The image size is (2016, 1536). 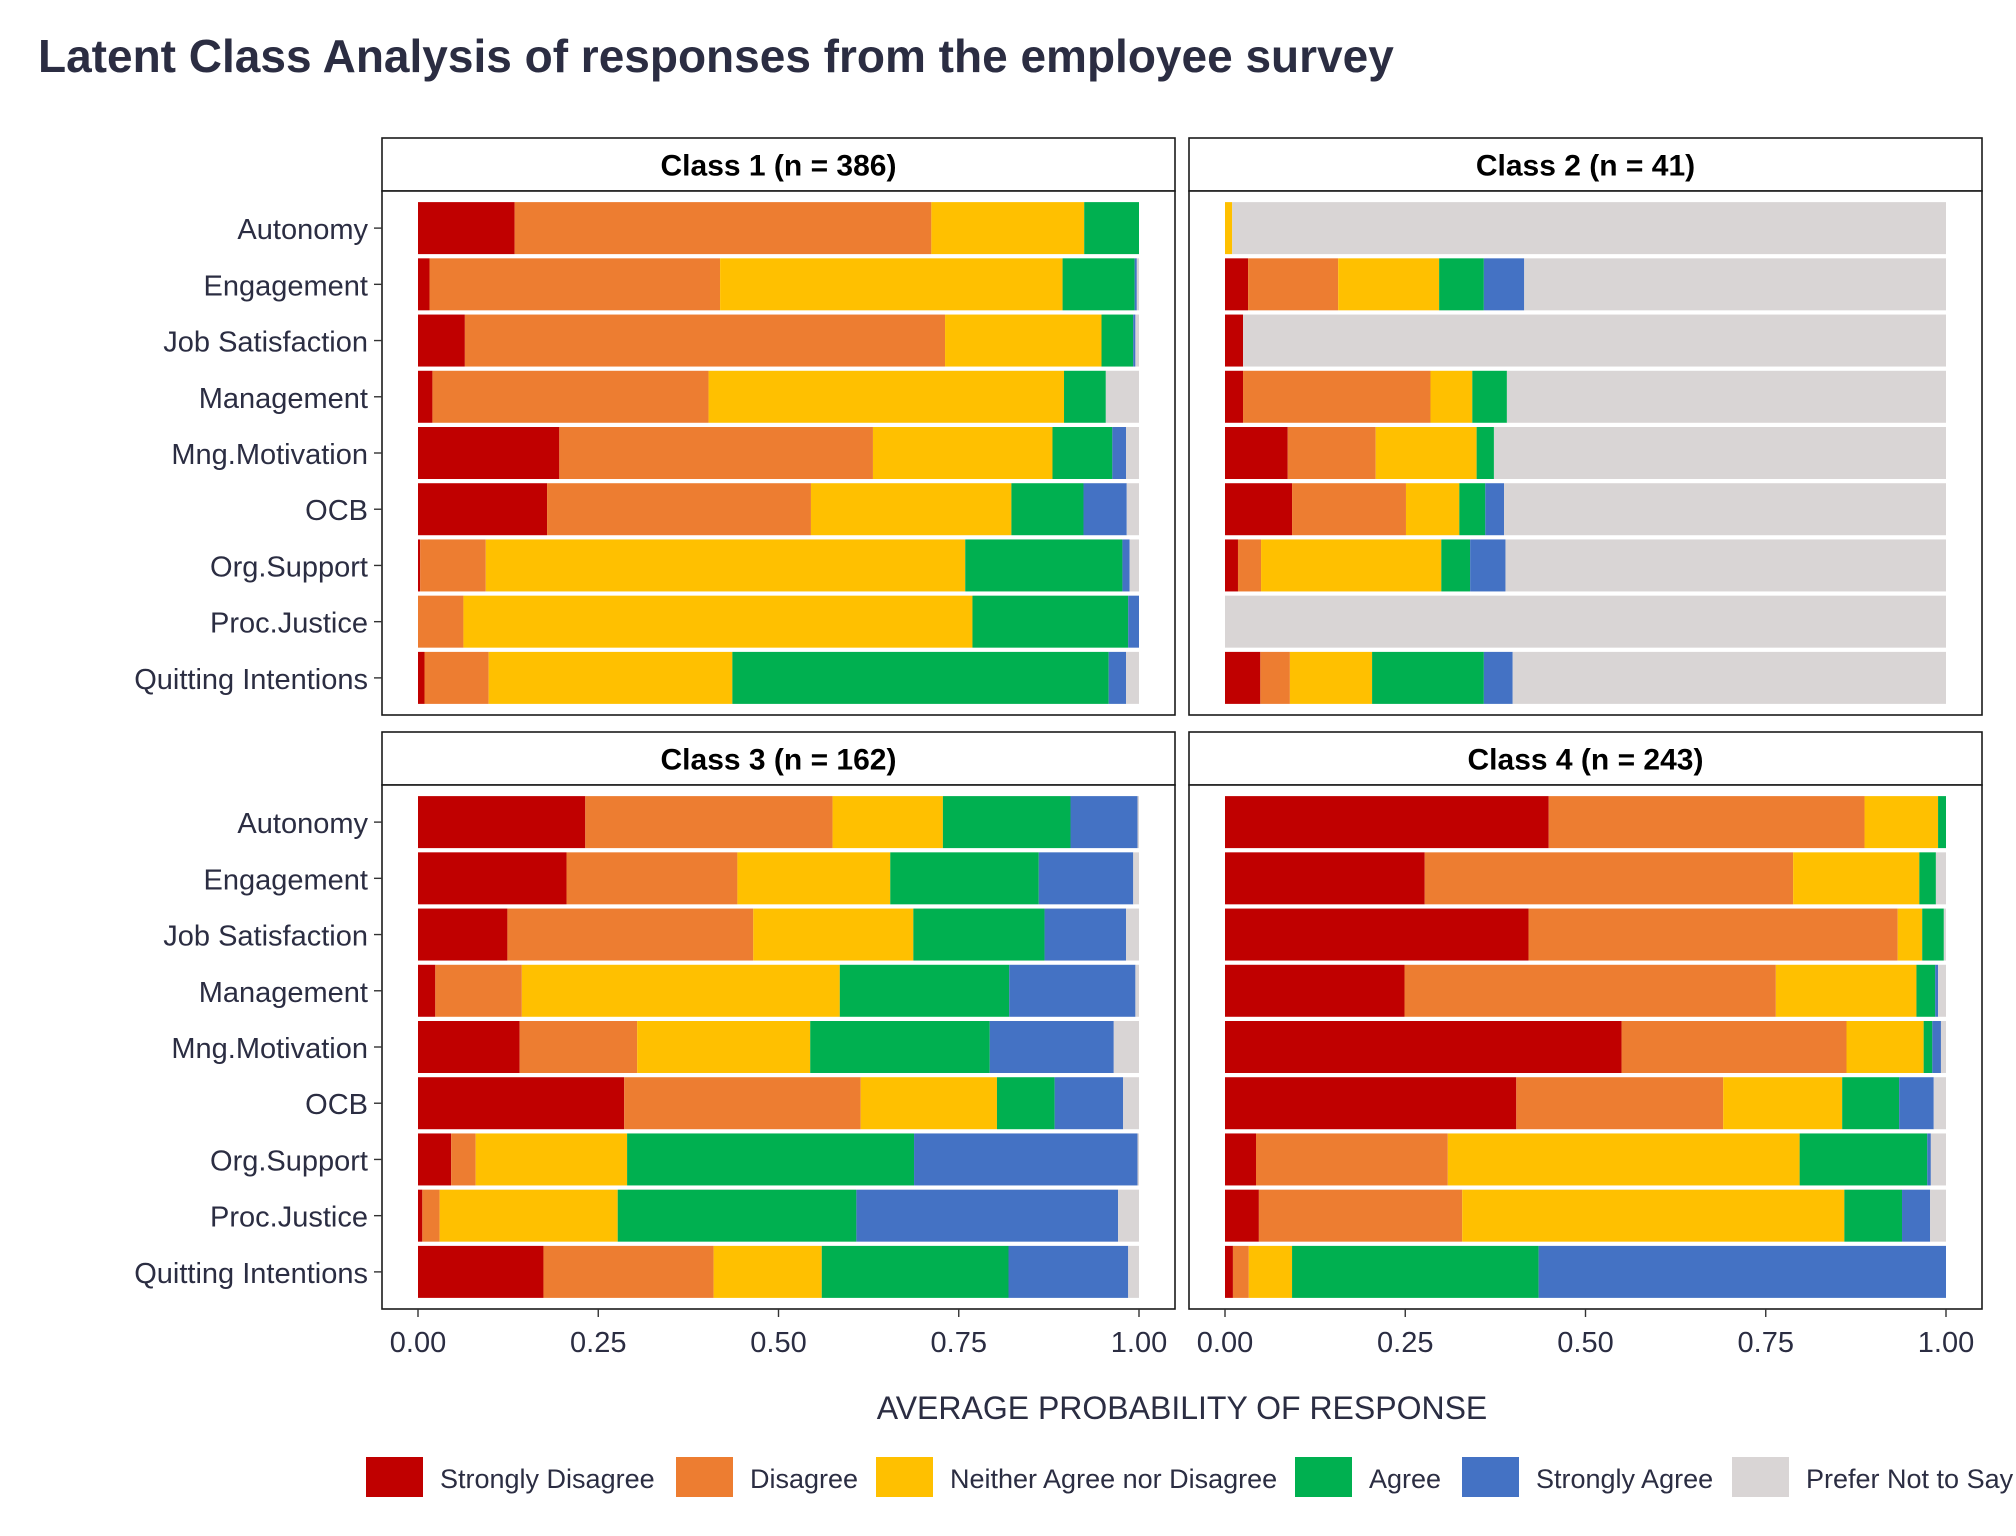 What do you see at coordinates (420, 1215) in the screenshot?
I see `bar-proc-justice-strongly-disagree` at bounding box center [420, 1215].